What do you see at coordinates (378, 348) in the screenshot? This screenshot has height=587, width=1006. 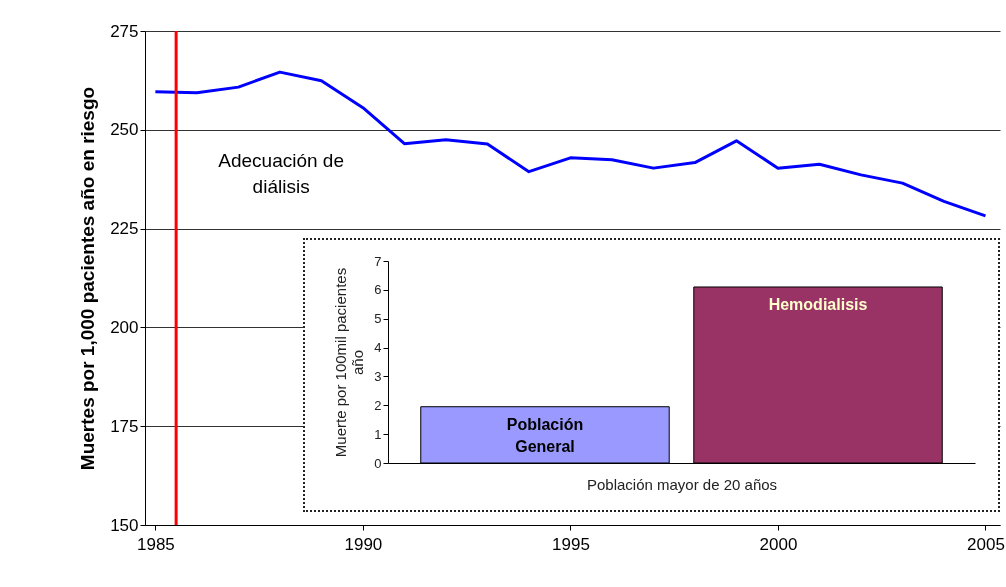 I see `y-tick-label: 4` at bounding box center [378, 348].